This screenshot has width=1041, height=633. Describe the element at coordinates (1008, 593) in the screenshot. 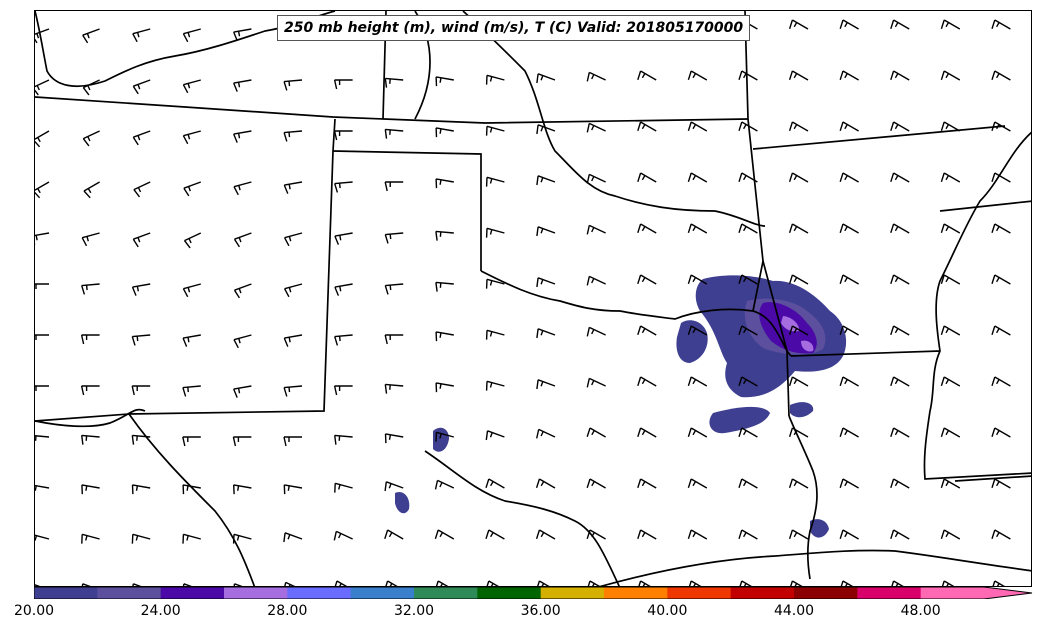

I see `colorbar-extend-arrow` at that location.